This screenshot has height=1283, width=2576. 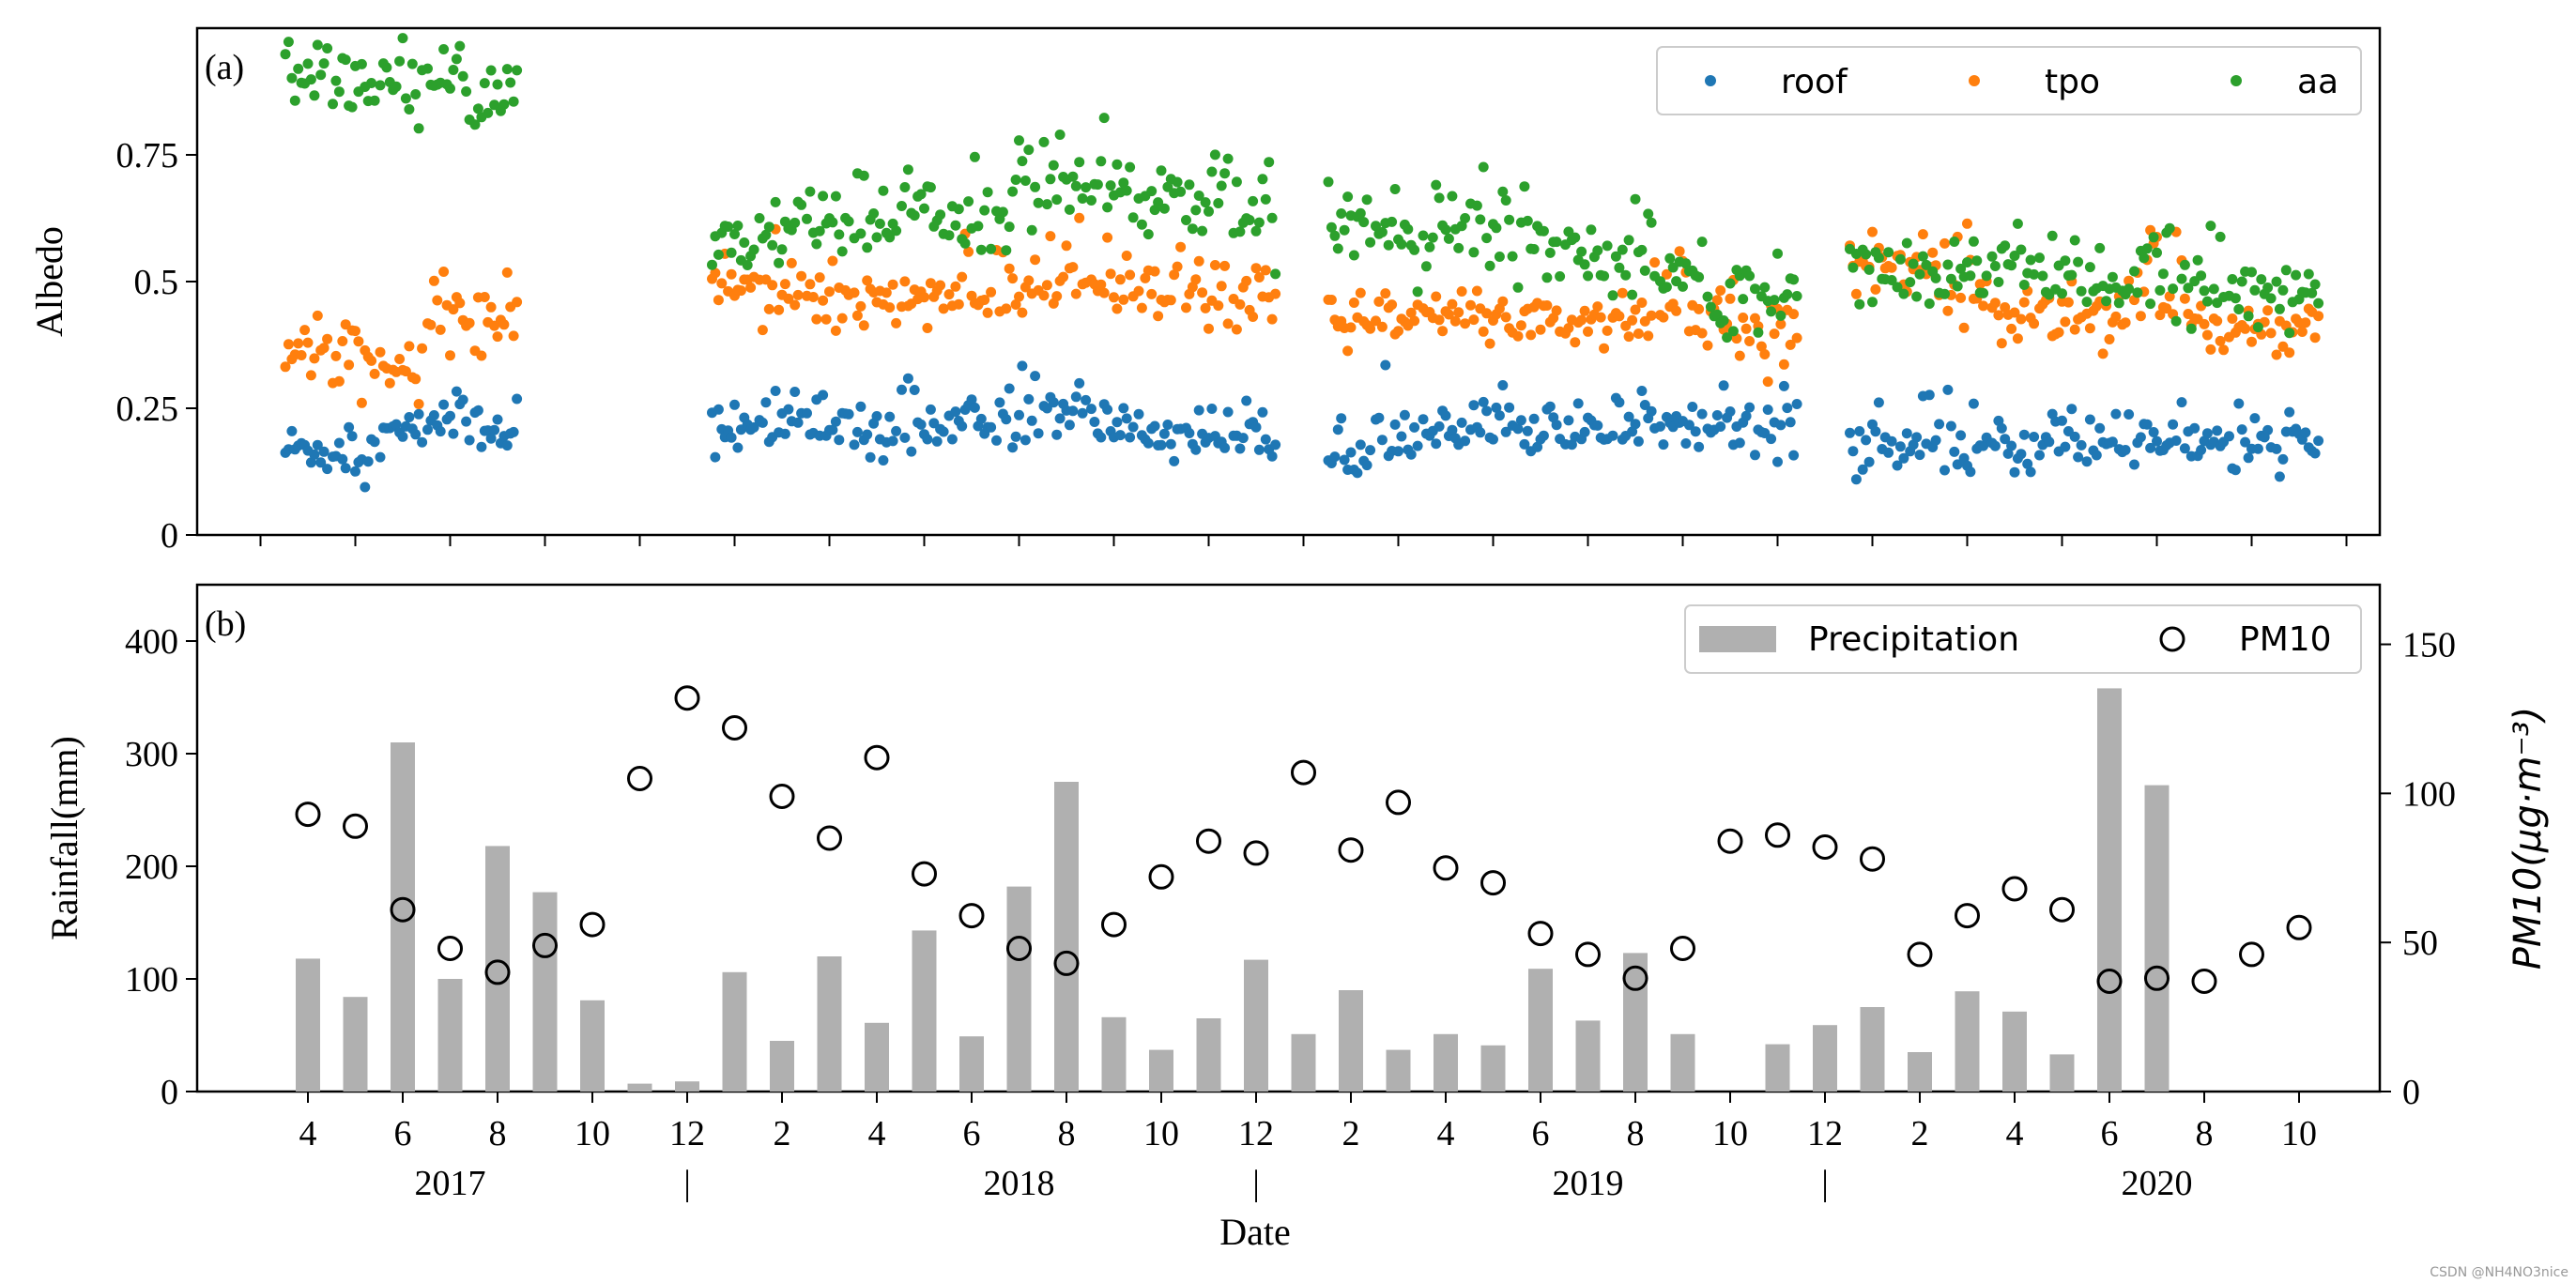 What do you see at coordinates (308, 1133) in the screenshot?
I see `x-tick-label: 4` at bounding box center [308, 1133].